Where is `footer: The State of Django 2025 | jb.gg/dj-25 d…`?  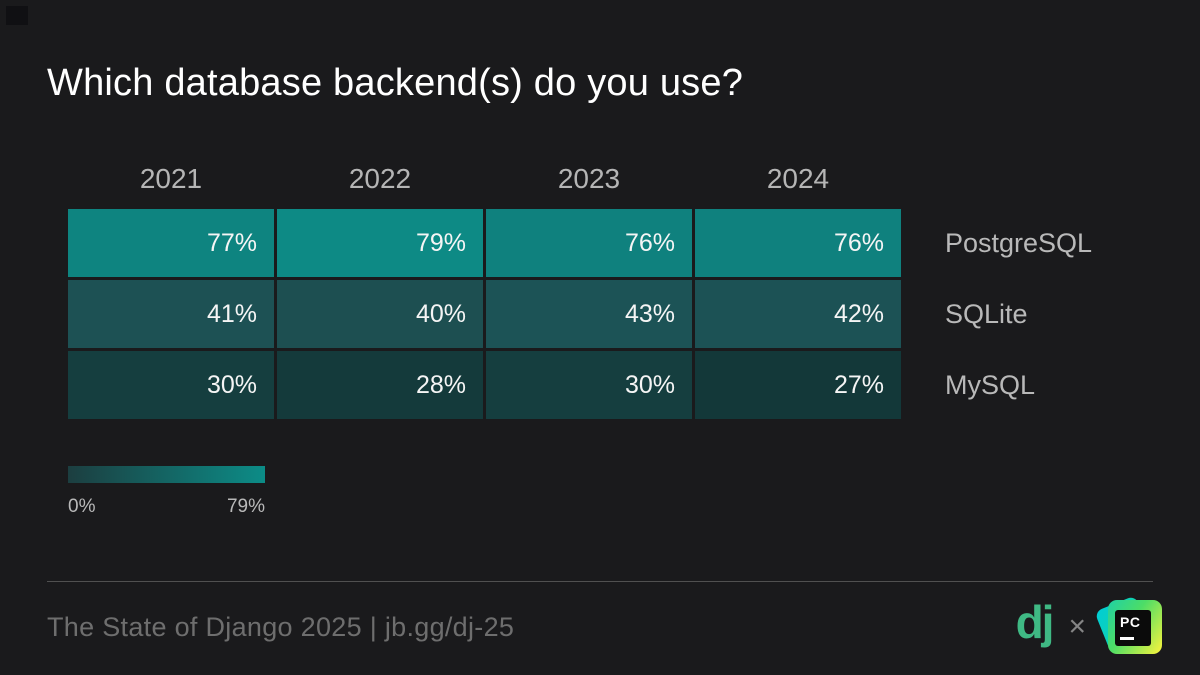 footer: The State of Django 2025 | jb.gg/dj-25 d… is located at coordinates (604, 626).